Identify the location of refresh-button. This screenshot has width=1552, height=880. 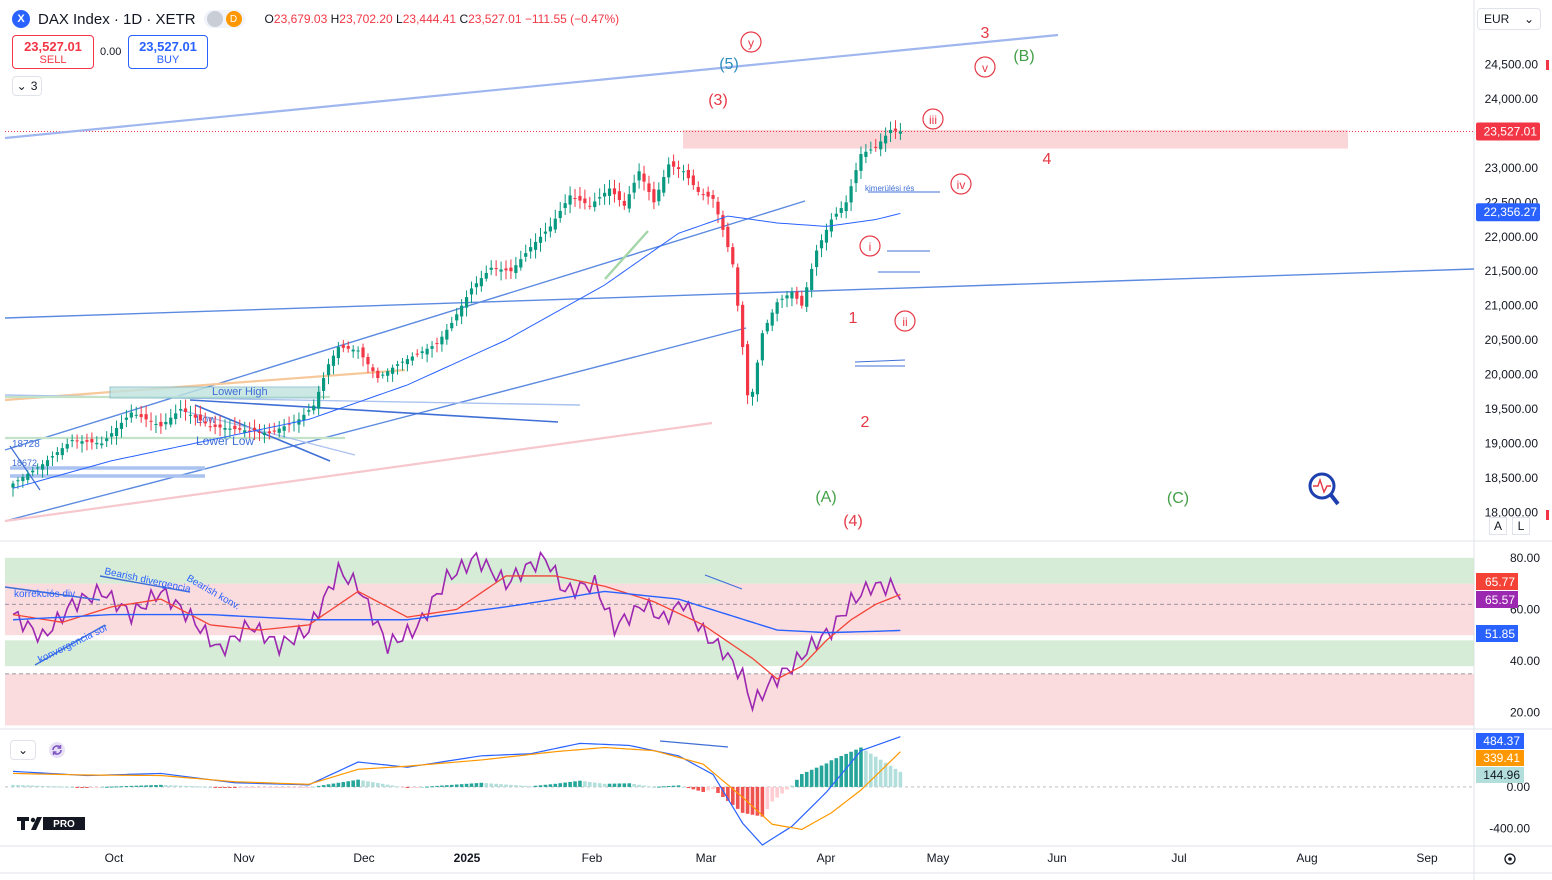
(57, 750).